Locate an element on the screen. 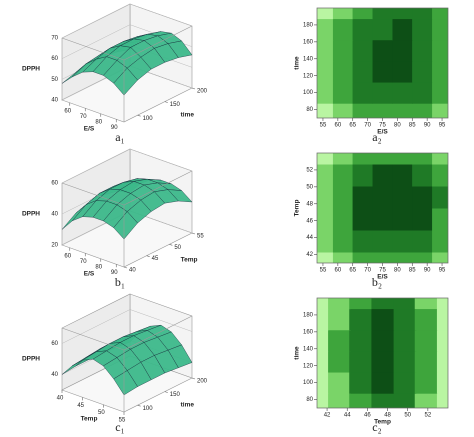 The height and width of the screenshot is (437, 474). x-tick-label: 75 is located at coordinates (382, 271).